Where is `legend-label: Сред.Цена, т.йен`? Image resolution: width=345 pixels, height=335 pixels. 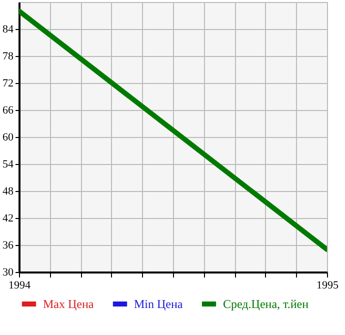 legend-label: Сред.Цена, т.йен is located at coordinates (266, 304).